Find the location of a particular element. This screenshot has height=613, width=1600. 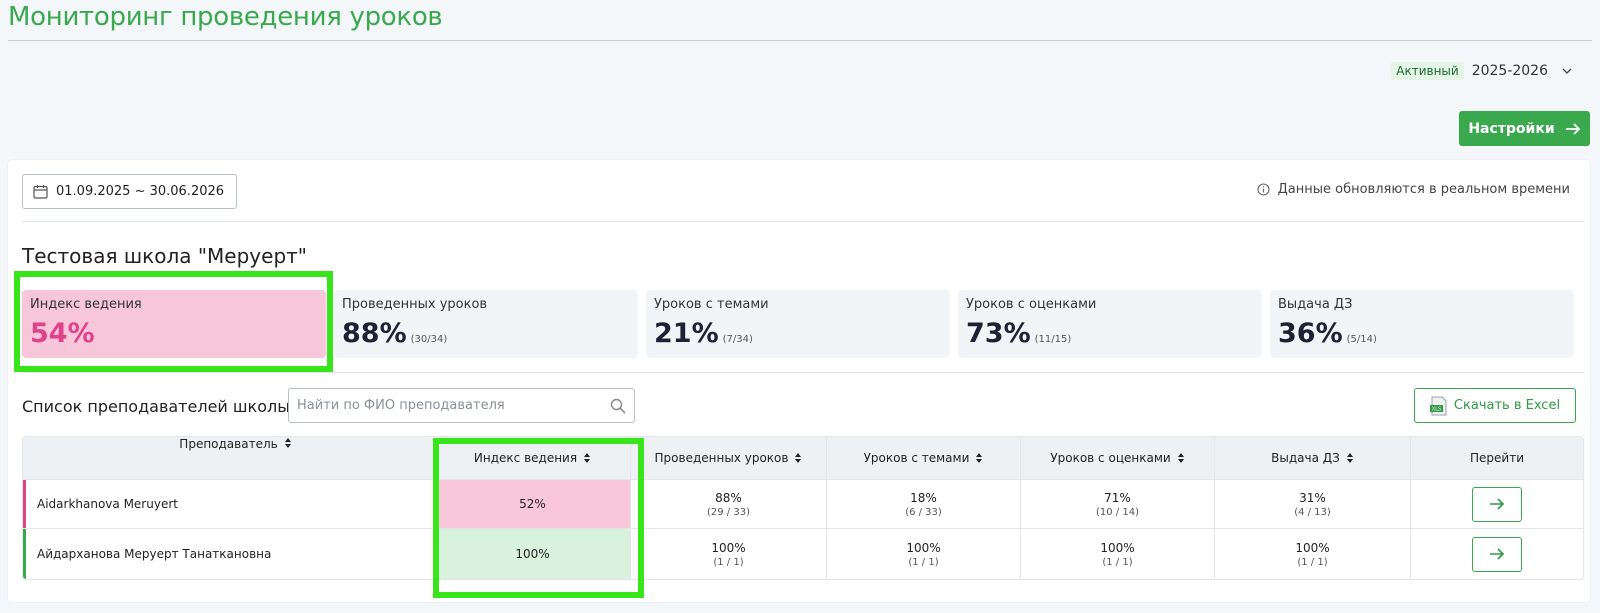

column-header-label: Индекс ведения is located at coordinates (525, 458).